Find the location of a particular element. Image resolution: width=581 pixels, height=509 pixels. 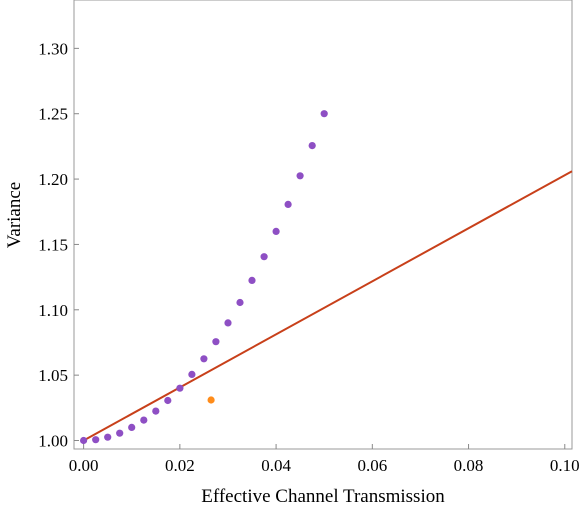

y-tick-label: 1.05 is located at coordinates (53, 375).